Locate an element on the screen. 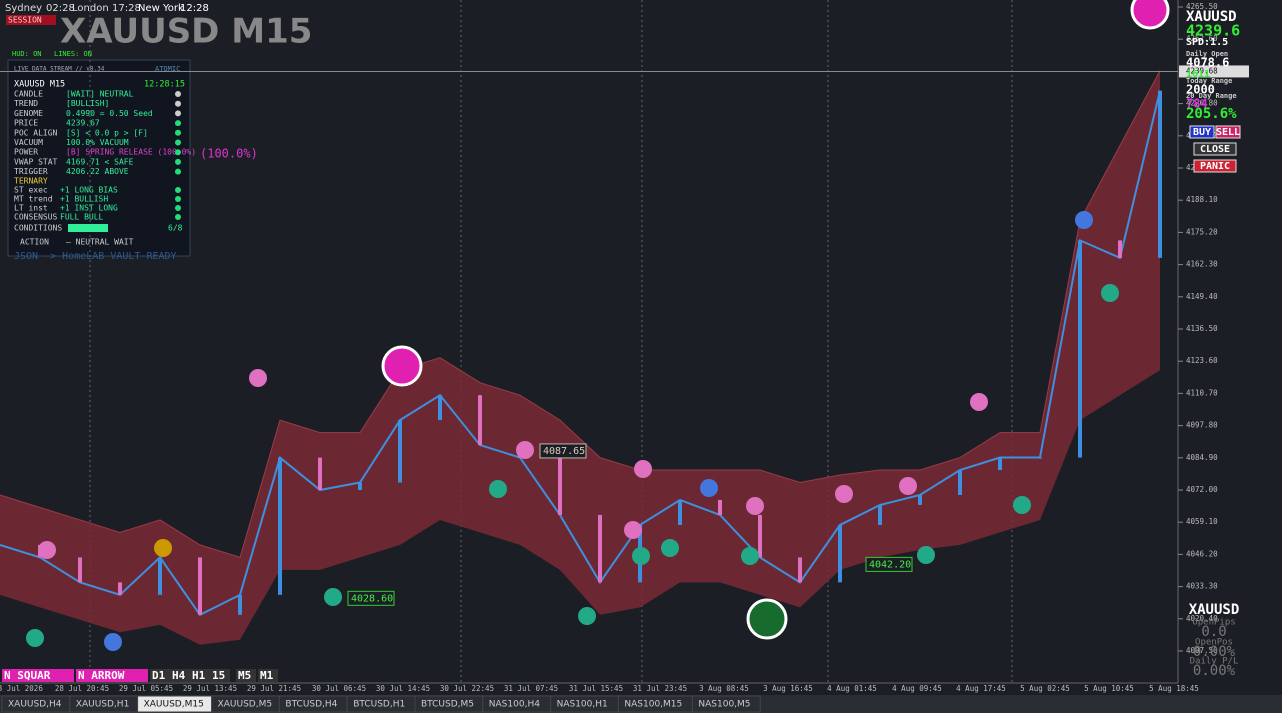 Image resolution: width=1282 pixels, height=713 pixels. x-tick-label: 29 Jul 21:45 is located at coordinates (274, 688).